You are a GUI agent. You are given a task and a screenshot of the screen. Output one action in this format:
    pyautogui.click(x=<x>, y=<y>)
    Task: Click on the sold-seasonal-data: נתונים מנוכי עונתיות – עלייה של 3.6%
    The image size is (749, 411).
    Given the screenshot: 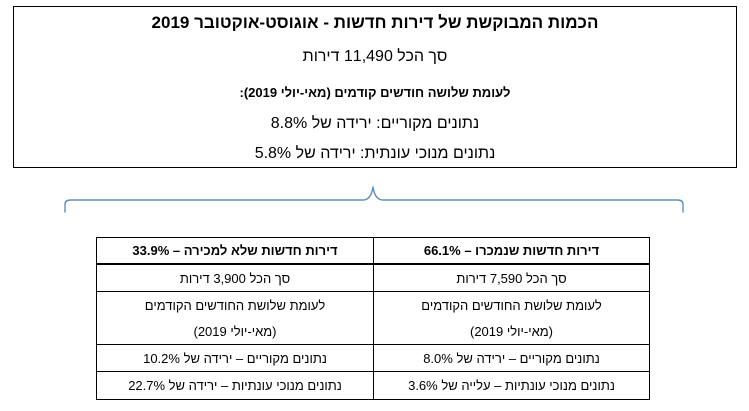 What is the action you would take?
    pyautogui.click(x=511, y=385)
    